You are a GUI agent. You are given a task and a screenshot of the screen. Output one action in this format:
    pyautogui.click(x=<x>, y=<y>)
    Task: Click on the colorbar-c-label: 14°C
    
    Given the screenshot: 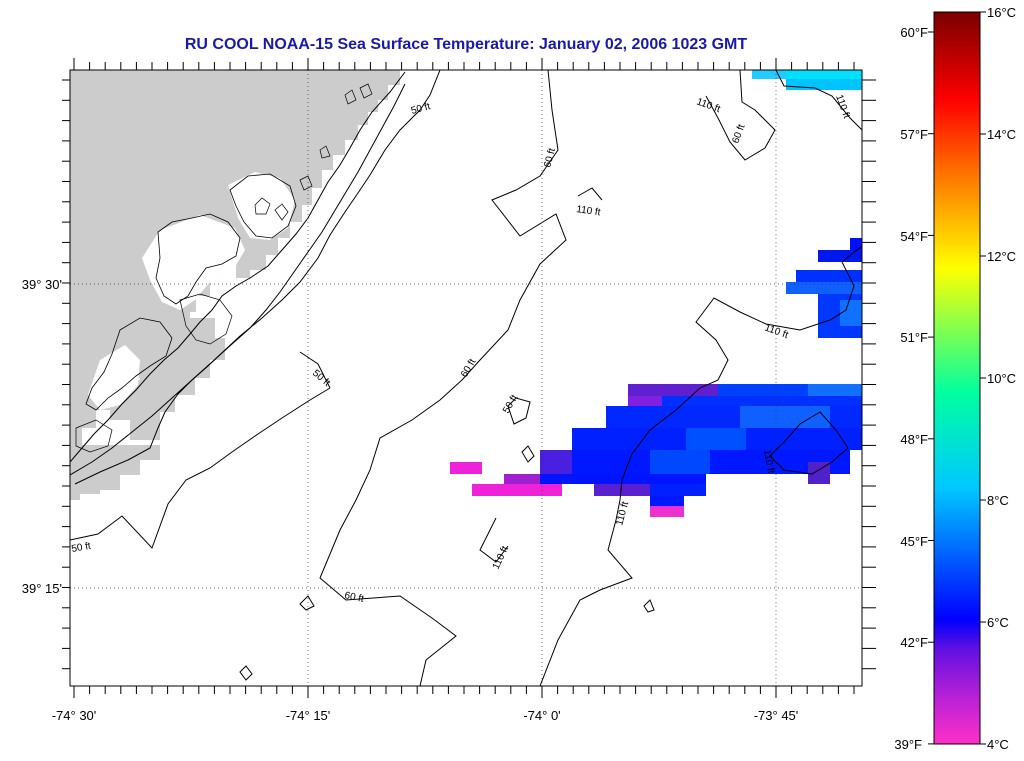 What is the action you would take?
    pyautogui.click(x=1001, y=134)
    